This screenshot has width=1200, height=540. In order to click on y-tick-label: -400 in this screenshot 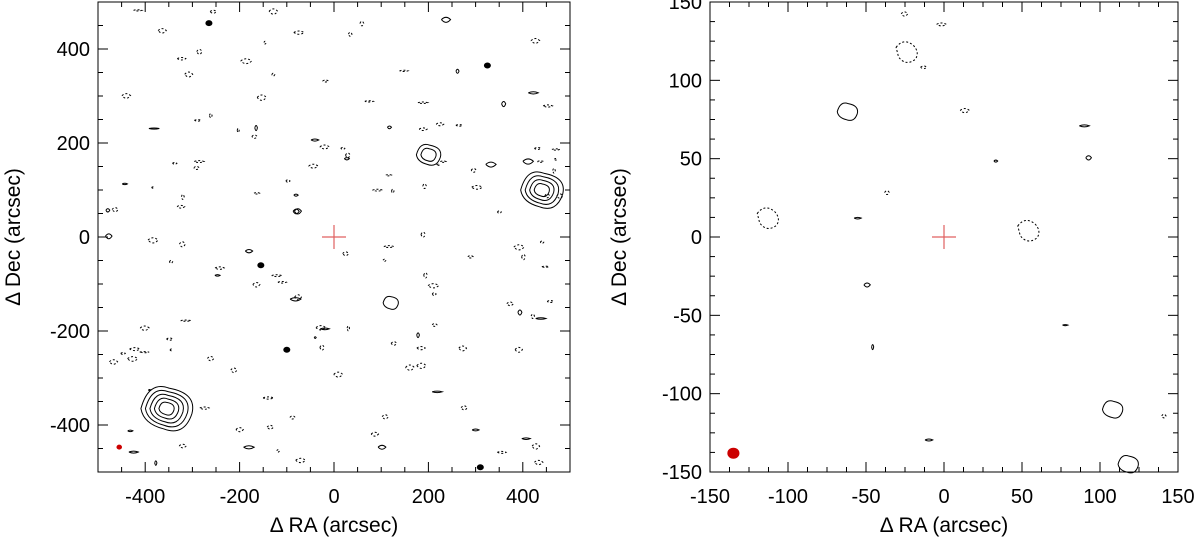, I will do `click(70, 426)`.